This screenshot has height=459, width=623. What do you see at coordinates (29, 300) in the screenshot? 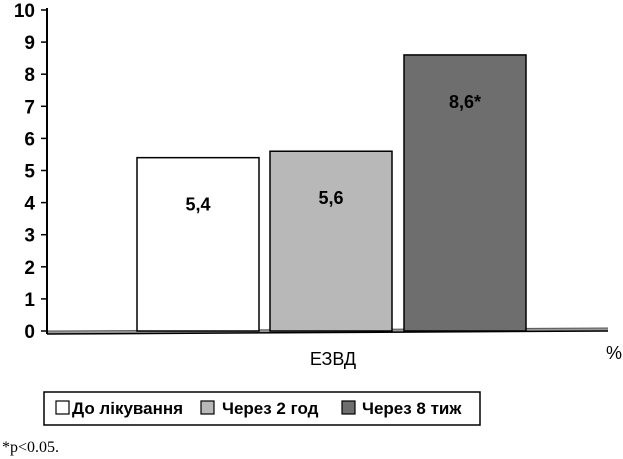
I see `y-tick-label: 1` at bounding box center [29, 300].